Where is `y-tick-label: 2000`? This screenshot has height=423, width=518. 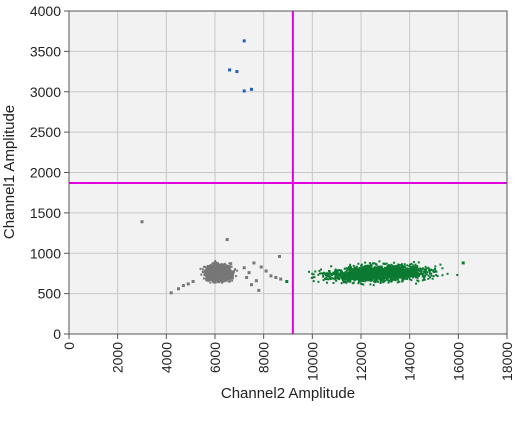
y-tick-label: 2000 is located at coordinates (45, 173).